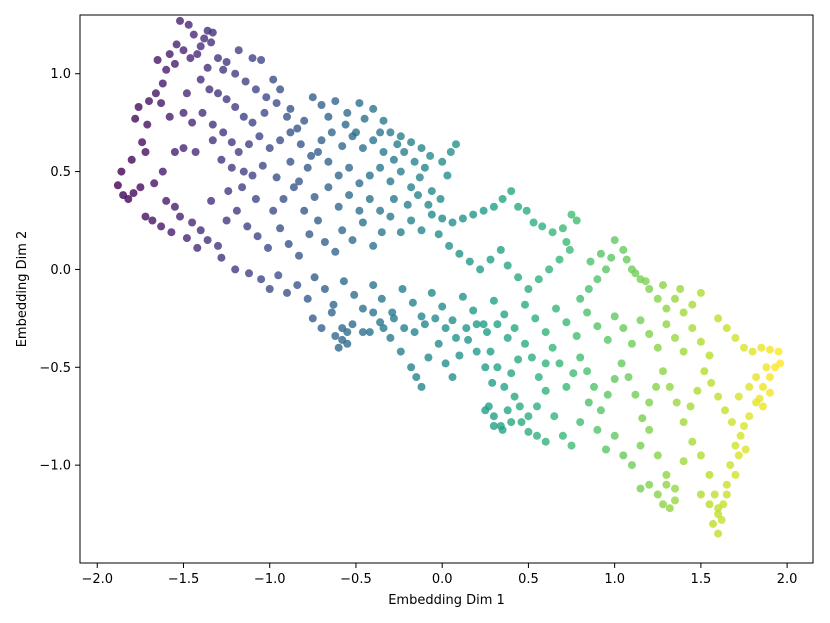 Image resolution: width=830 pixels, height=623 pixels. What do you see at coordinates (60, 74) in the screenshot?
I see `y-tick-label: 1.0` at bounding box center [60, 74].